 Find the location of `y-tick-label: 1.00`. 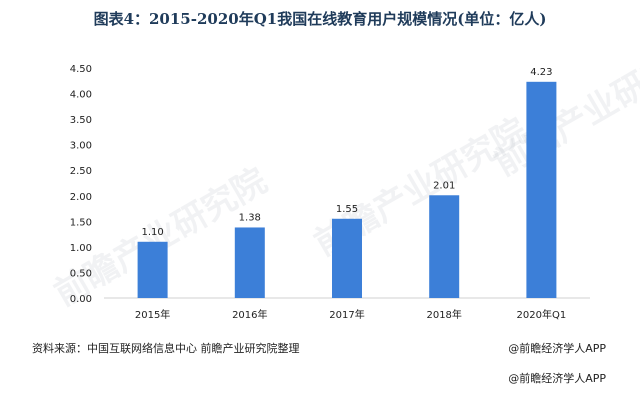

y-tick-label: 1.00 is located at coordinates (81, 248).